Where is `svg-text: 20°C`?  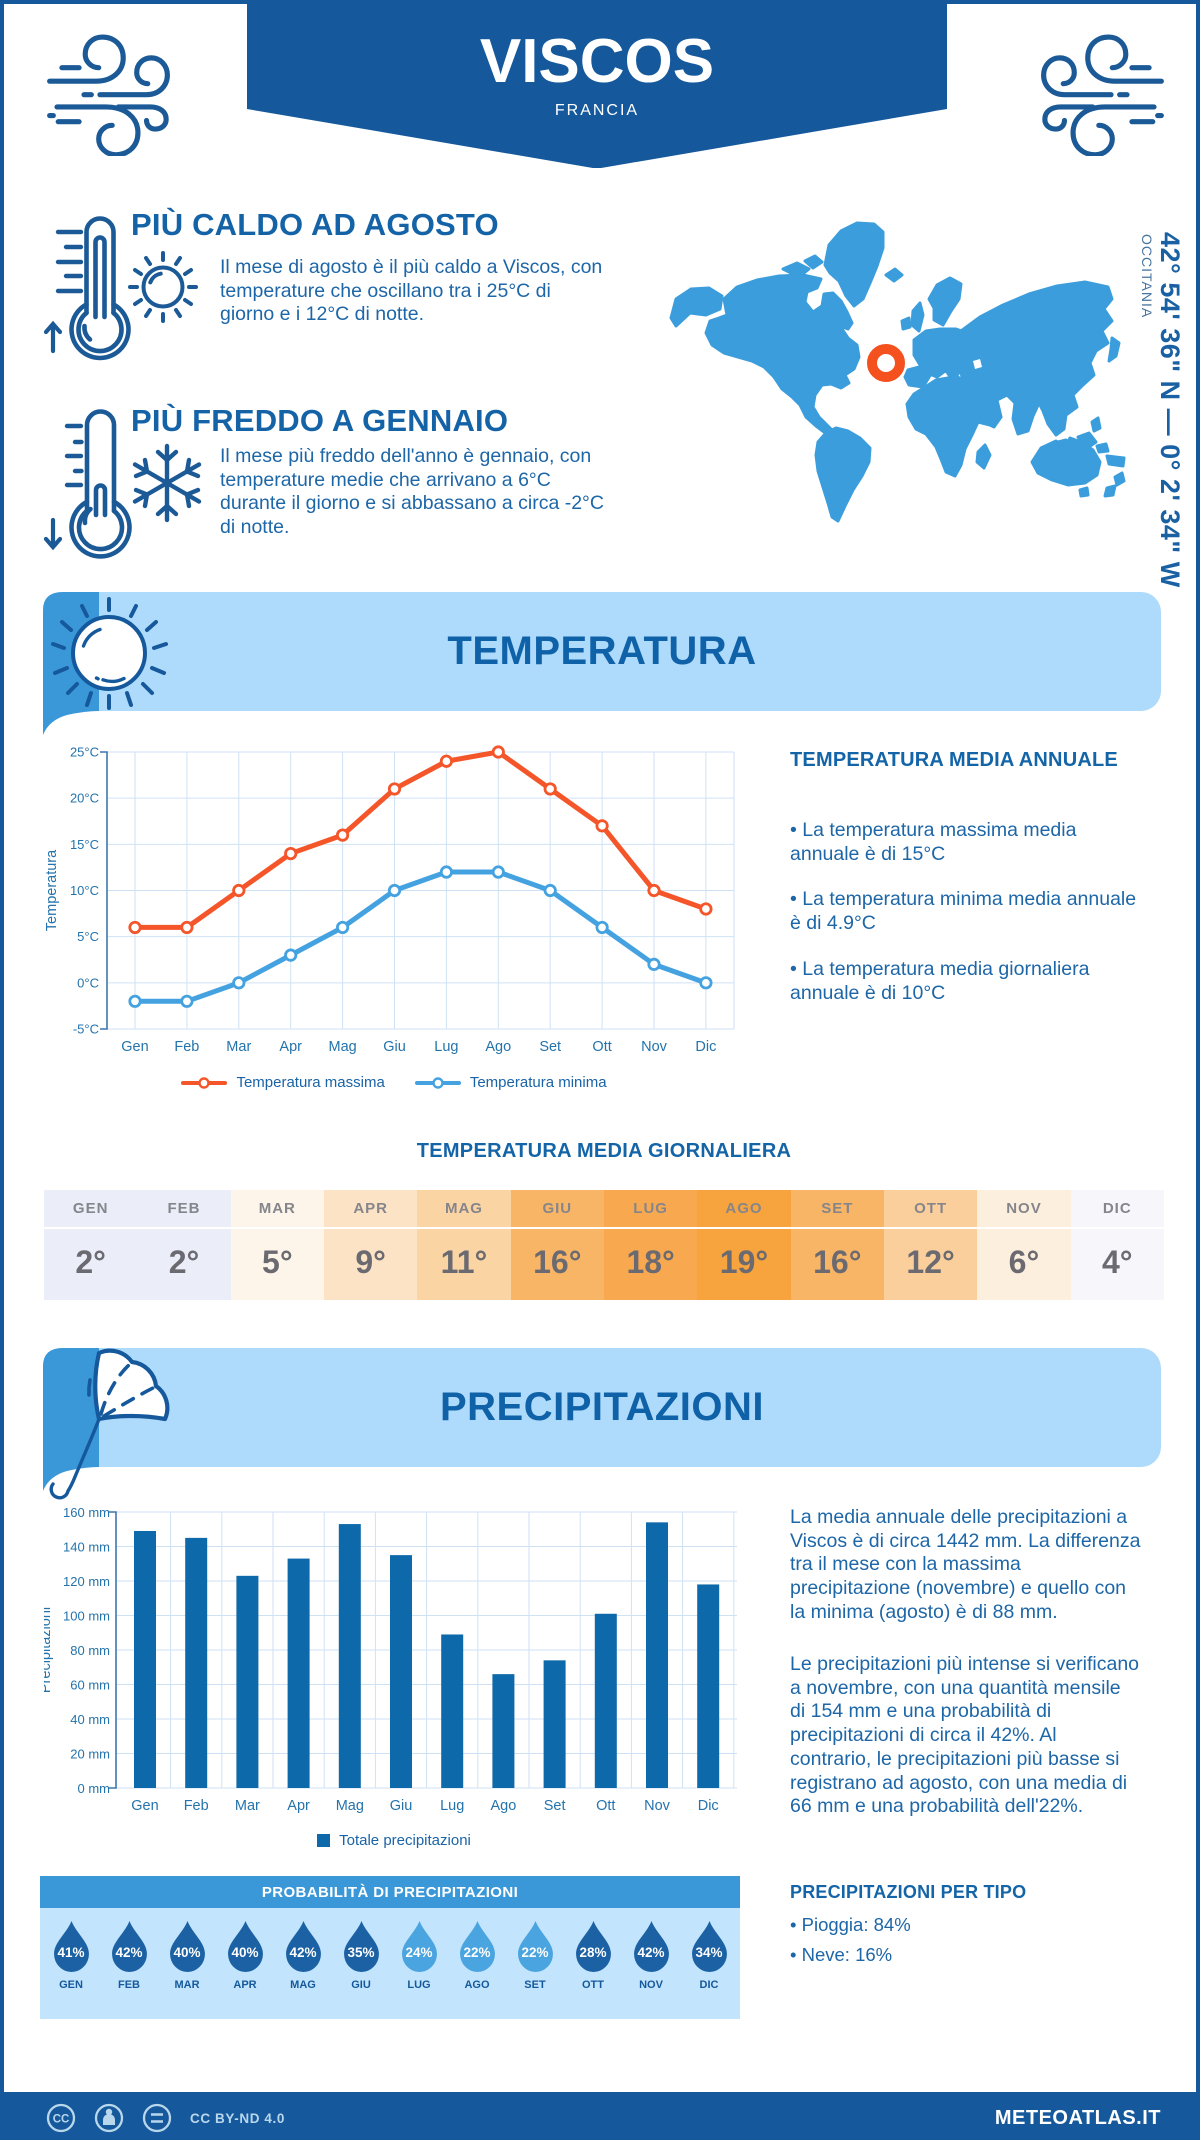 svg-text: 20°C is located at coordinates (84, 798).